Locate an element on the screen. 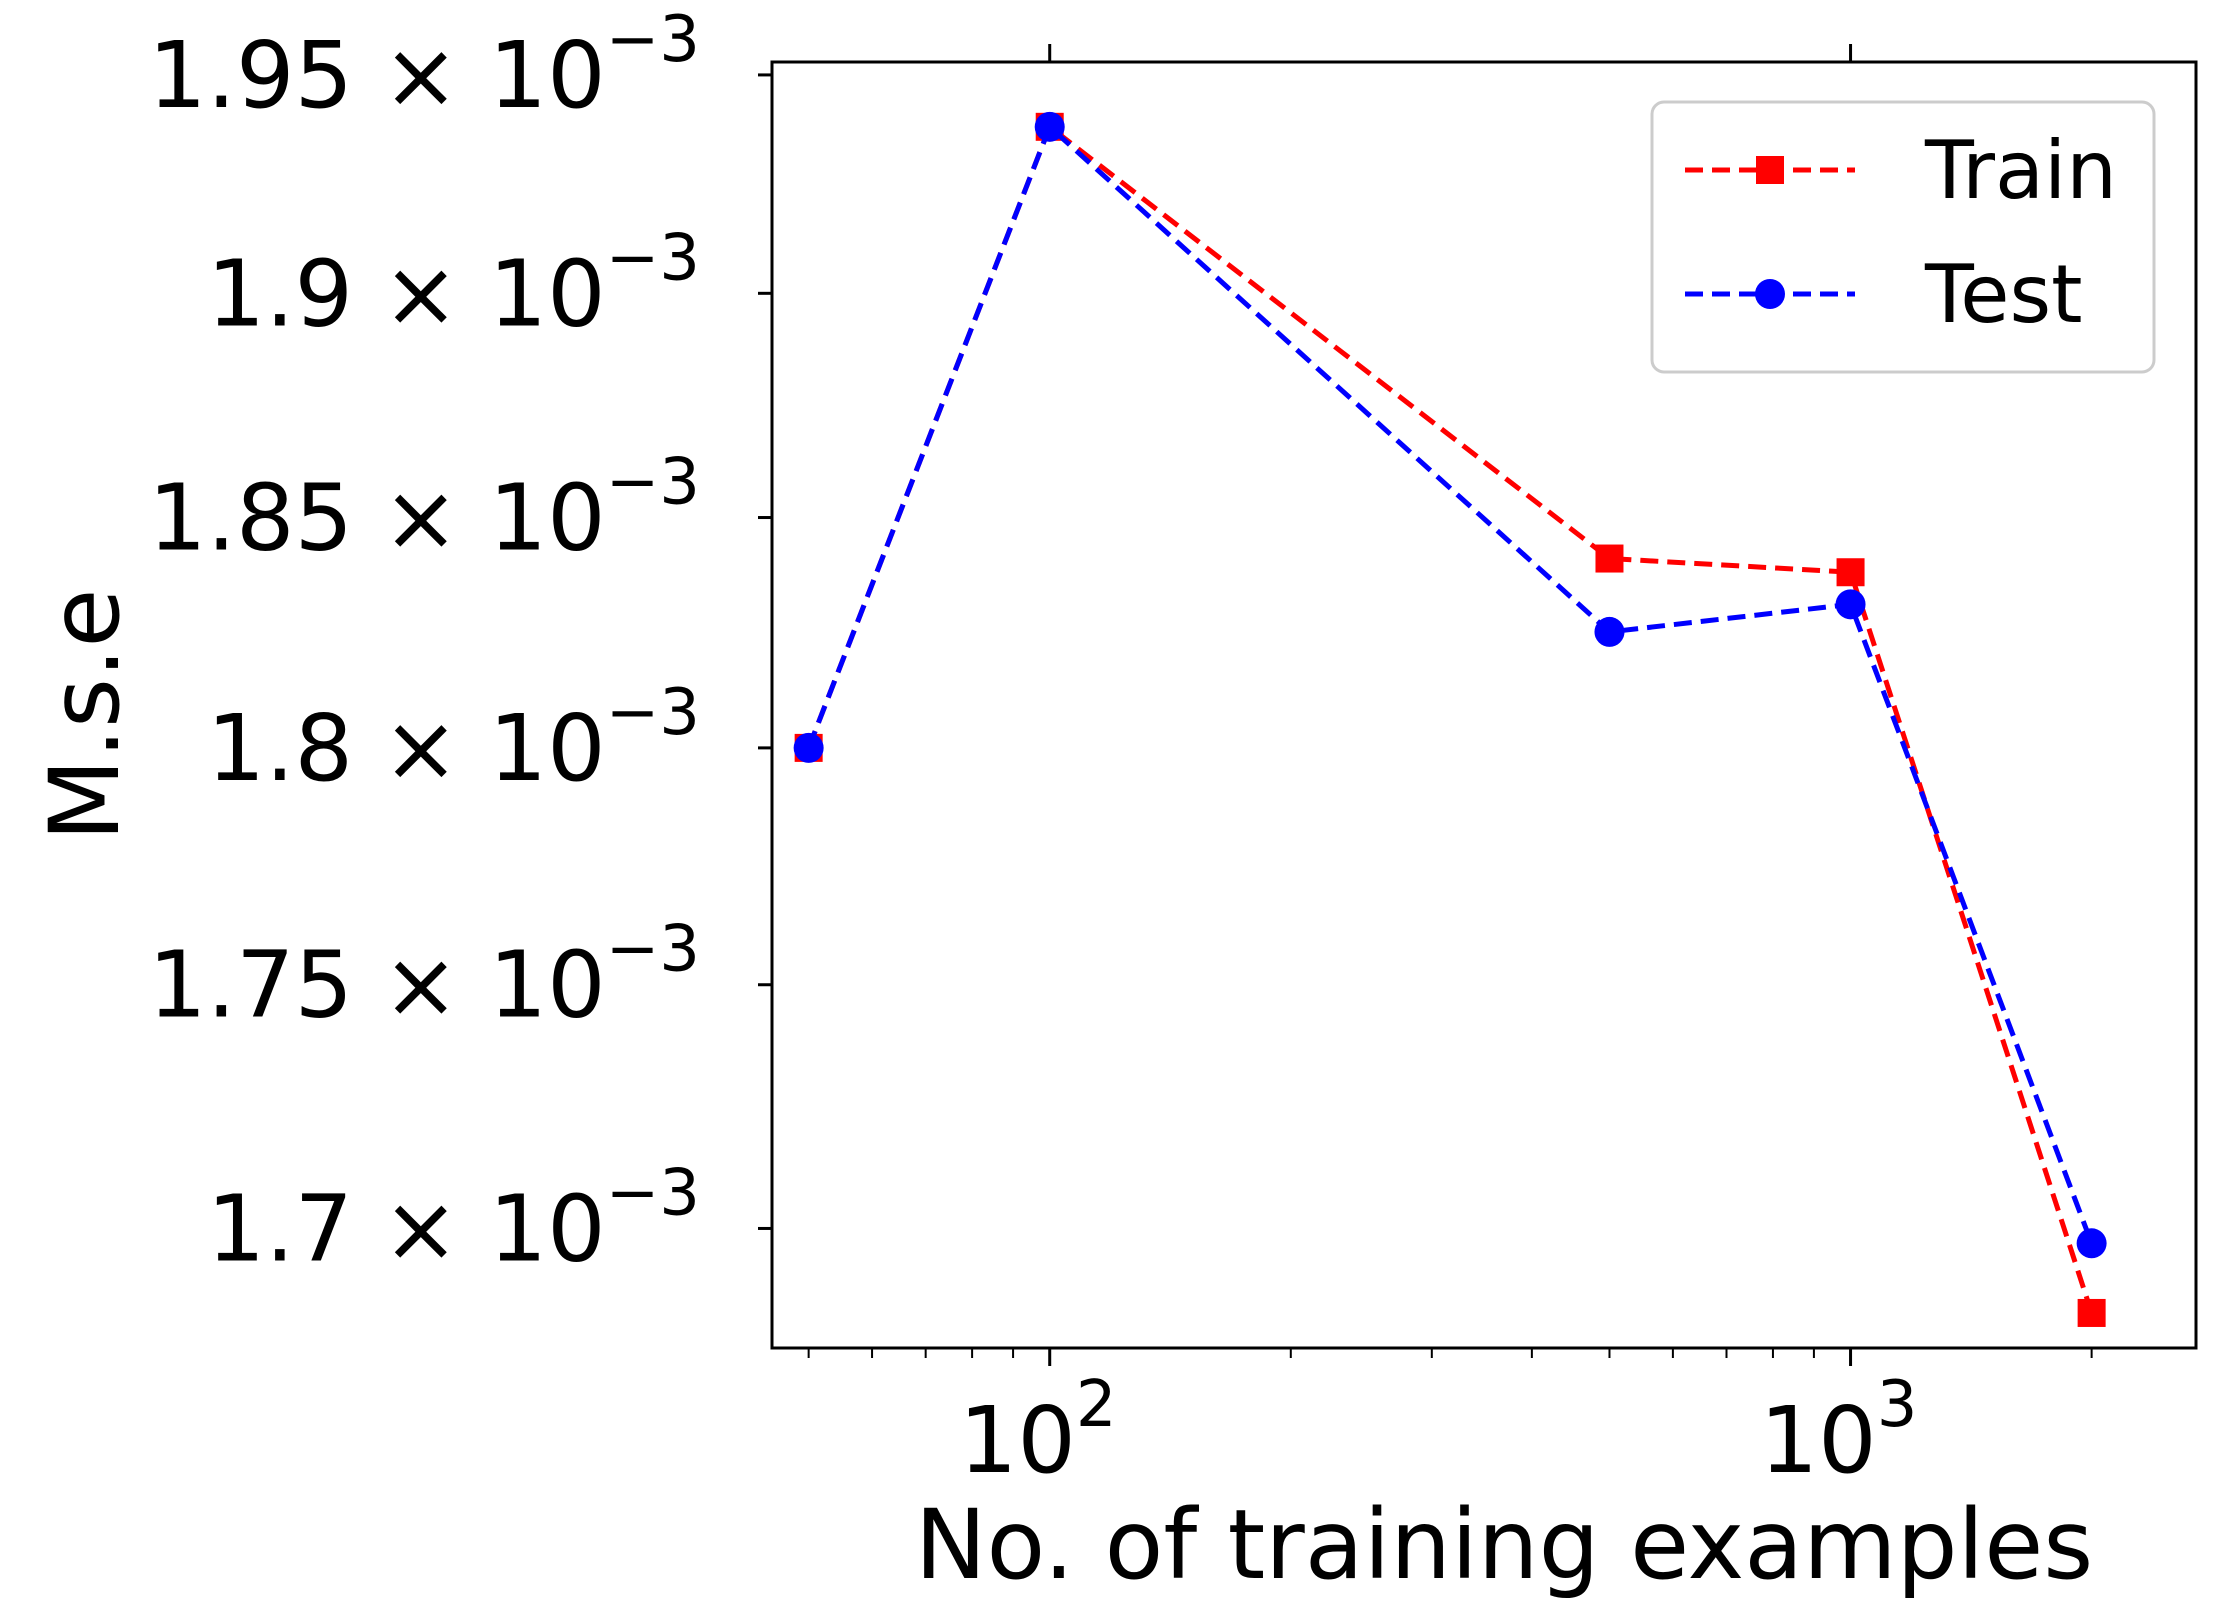 This screenshot has height=1622, width=2229. legend-entry-test: Test is located at coordinates (1884, 294).